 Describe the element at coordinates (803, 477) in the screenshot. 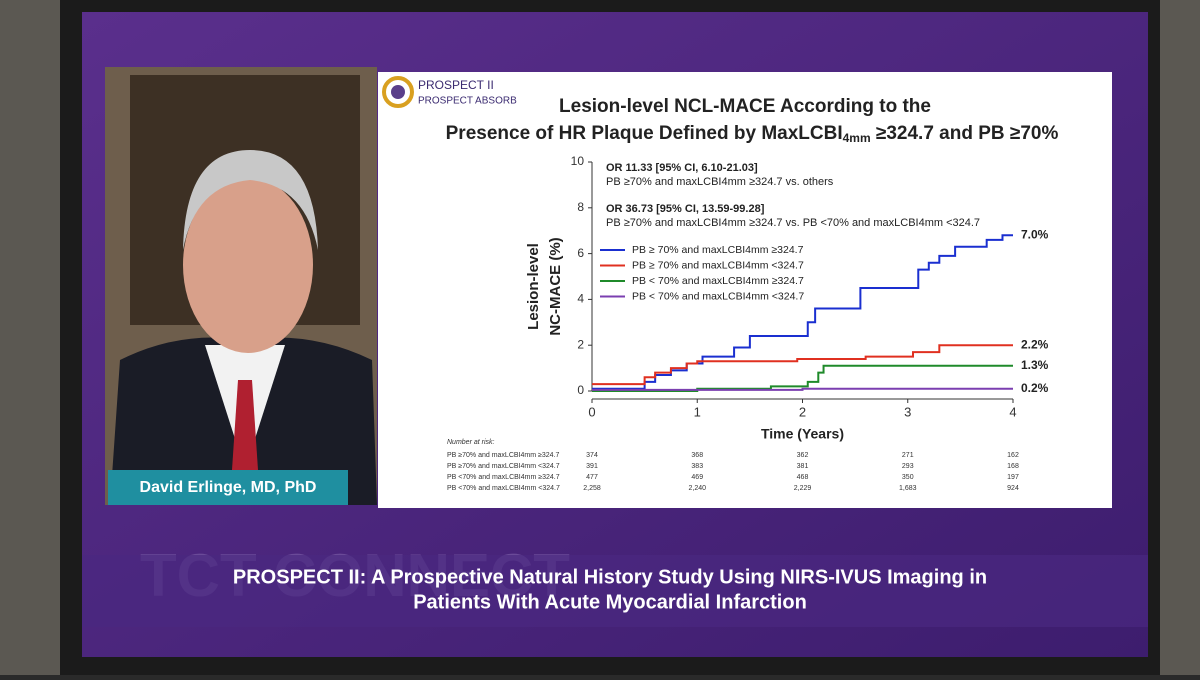

I see `risk-value: 468` at that location.